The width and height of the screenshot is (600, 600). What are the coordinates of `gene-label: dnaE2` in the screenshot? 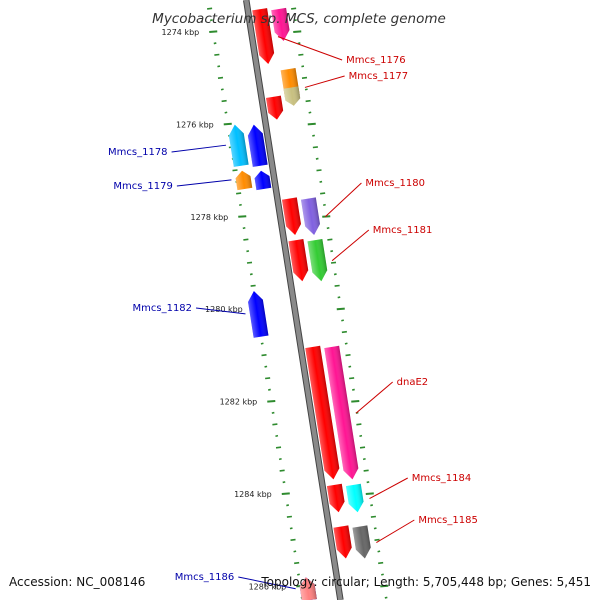 It's located at (413, 382).